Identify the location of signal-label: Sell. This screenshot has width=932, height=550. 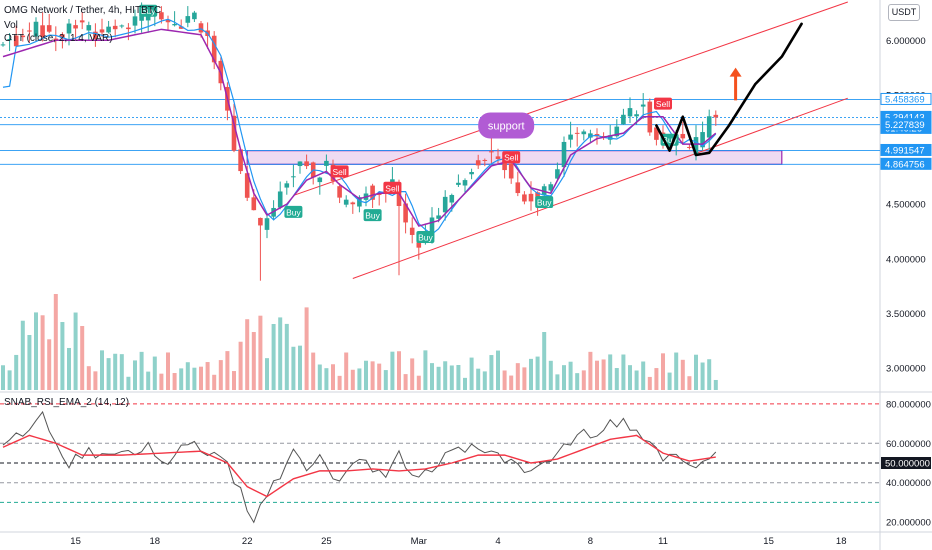
(392, 188).